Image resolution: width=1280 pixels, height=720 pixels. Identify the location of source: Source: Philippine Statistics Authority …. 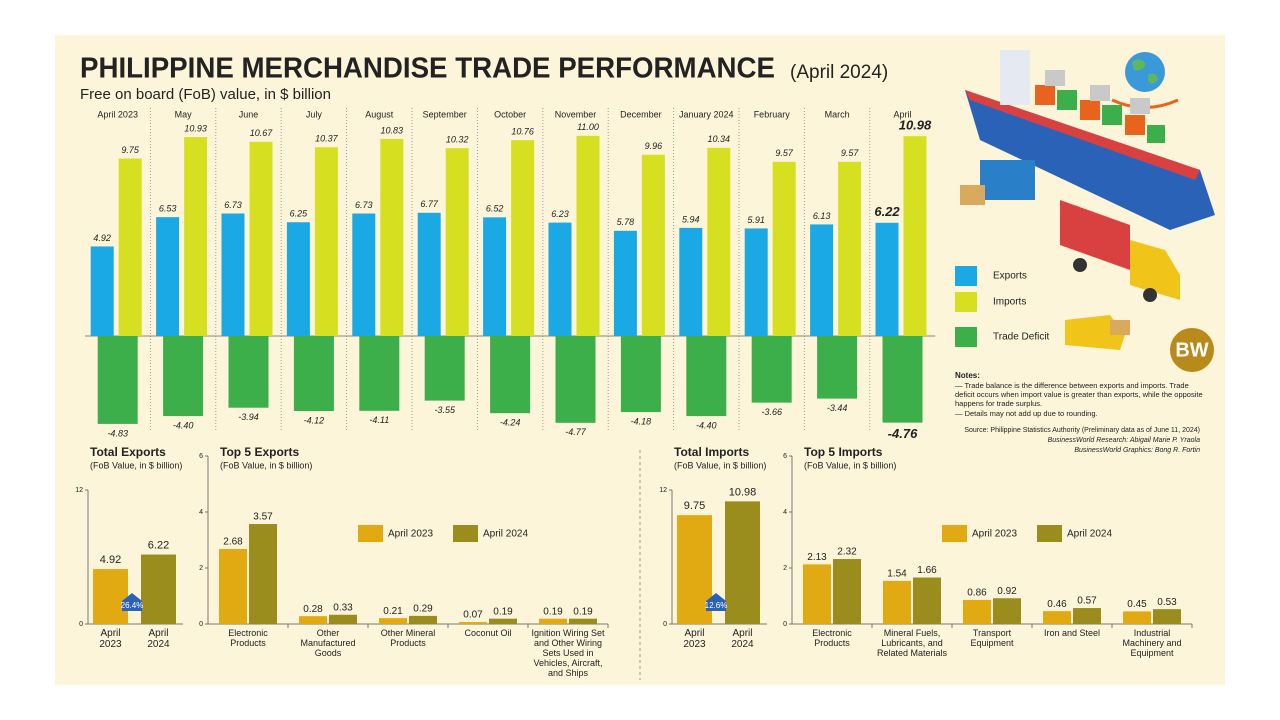
(1082, 430).